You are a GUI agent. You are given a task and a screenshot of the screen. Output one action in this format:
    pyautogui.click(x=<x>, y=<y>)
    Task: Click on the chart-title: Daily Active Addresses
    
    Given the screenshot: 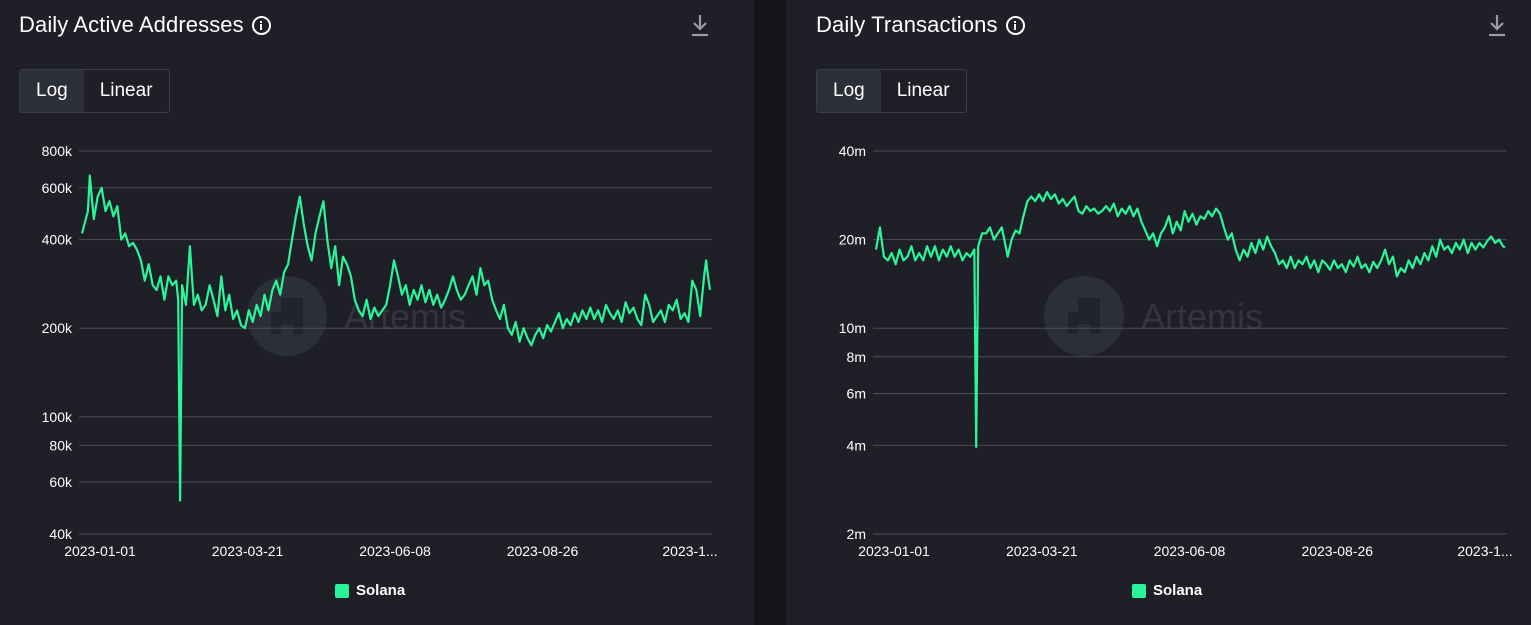 What is the action you would take?
    pyautogui.click(x=131, y=24)
    